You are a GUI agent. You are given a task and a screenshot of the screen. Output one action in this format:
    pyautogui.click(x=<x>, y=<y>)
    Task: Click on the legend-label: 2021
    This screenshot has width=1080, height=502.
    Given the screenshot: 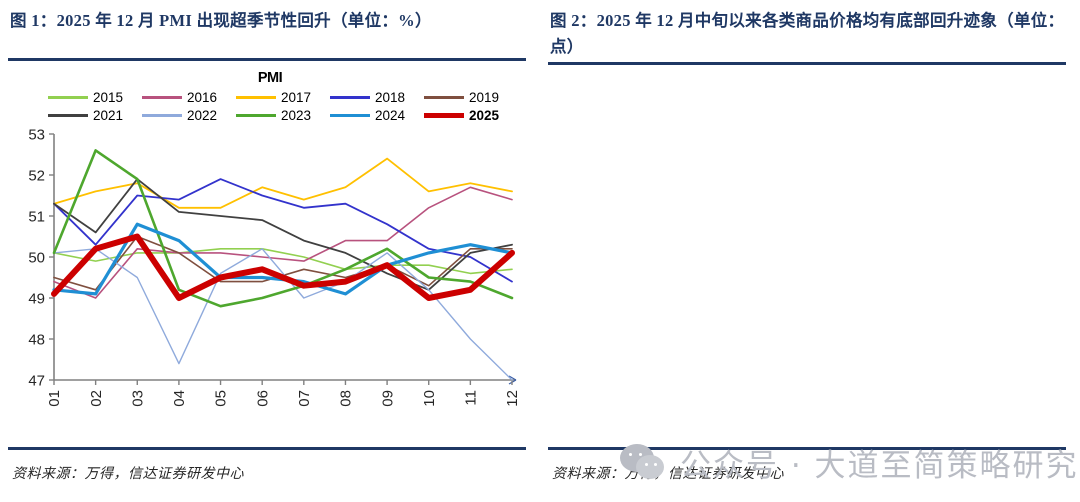 What is the action you would take?
    pyautogui.click(x=108, y=115)
    